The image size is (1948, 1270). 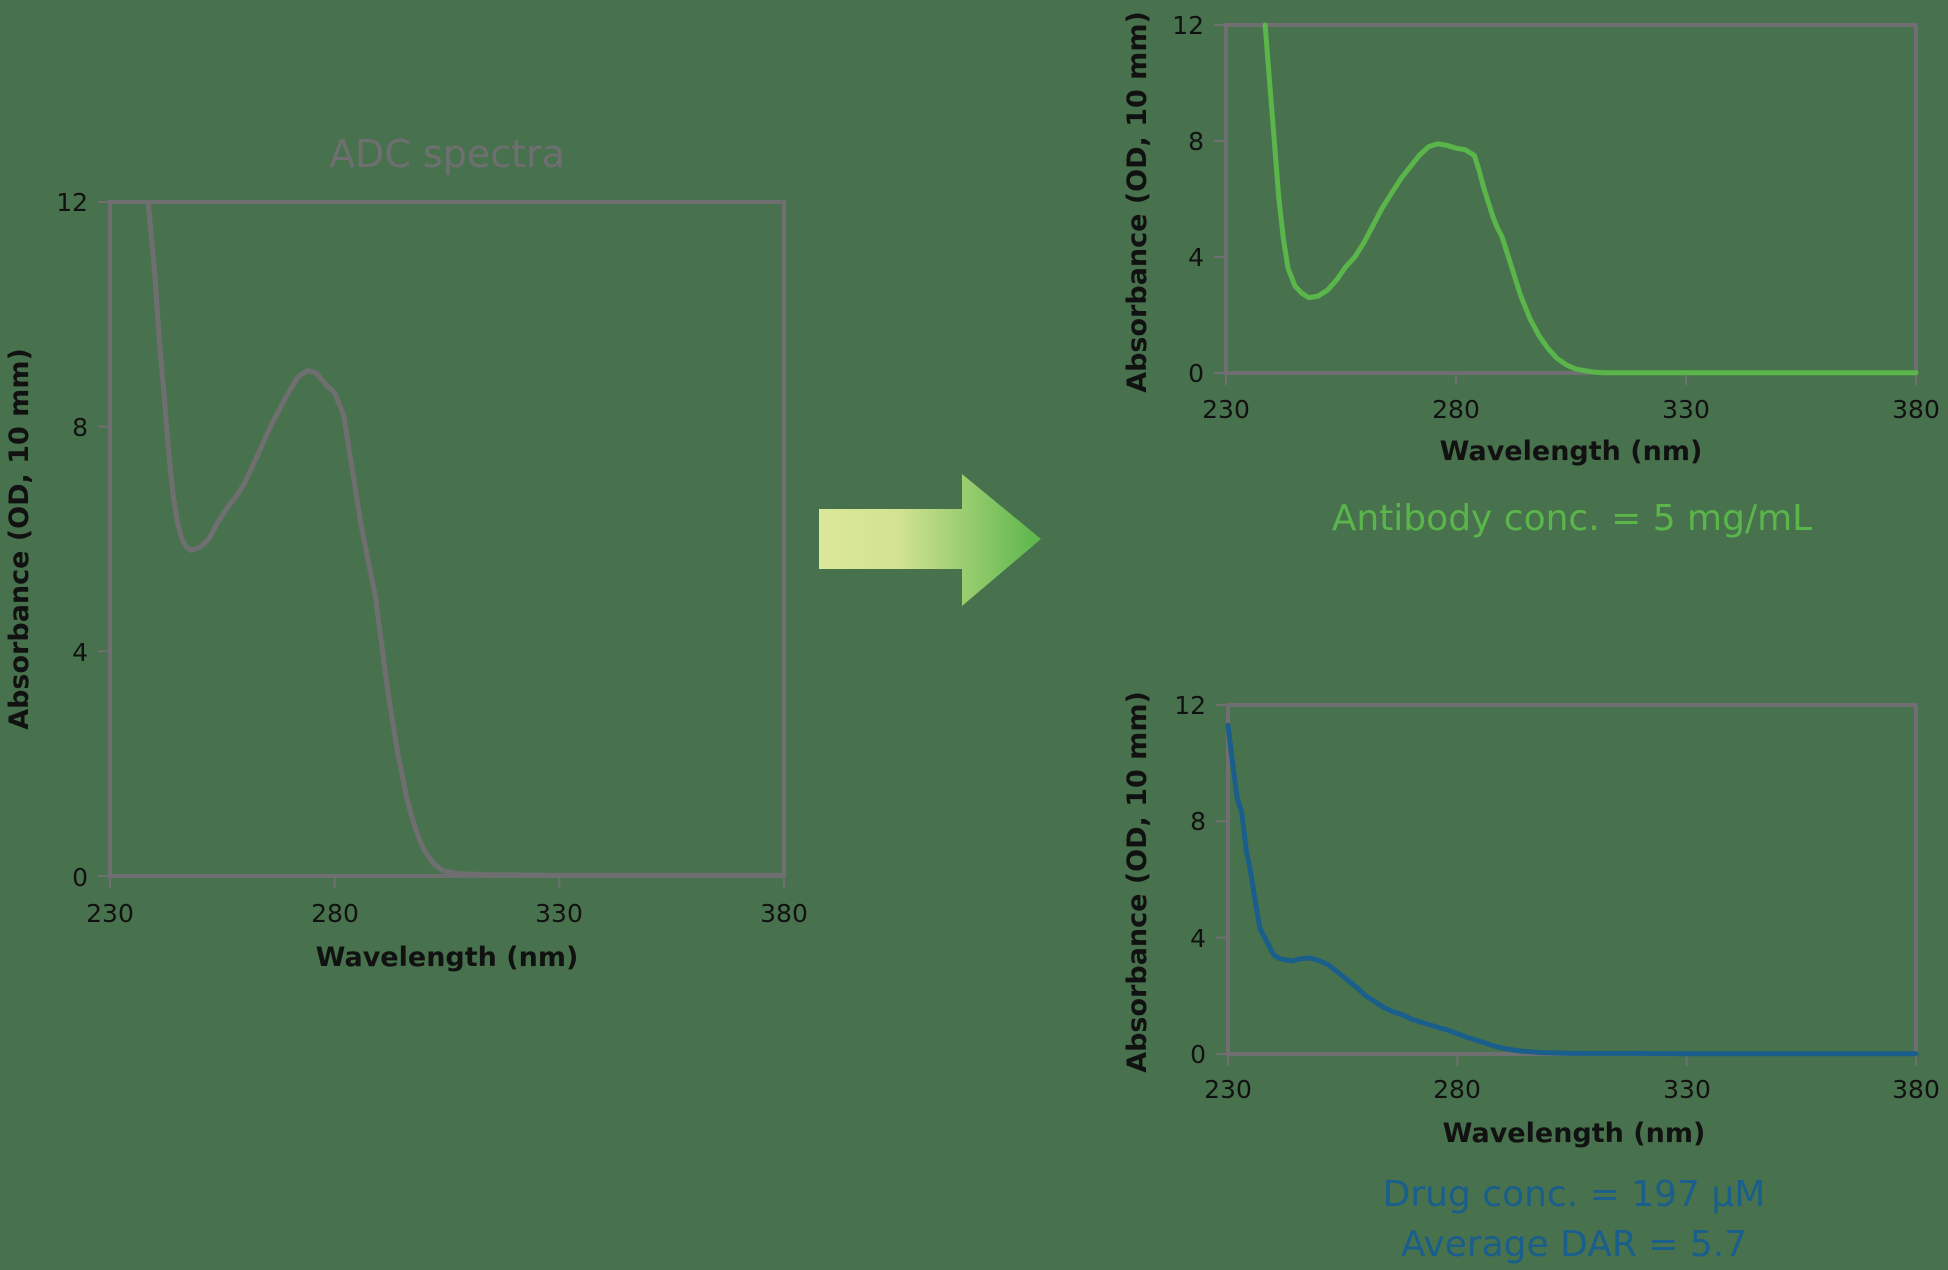 I want to click on antibody-concentration-note: Antibody conc. = 5 mg/mL, so click(x=1572, y=518).